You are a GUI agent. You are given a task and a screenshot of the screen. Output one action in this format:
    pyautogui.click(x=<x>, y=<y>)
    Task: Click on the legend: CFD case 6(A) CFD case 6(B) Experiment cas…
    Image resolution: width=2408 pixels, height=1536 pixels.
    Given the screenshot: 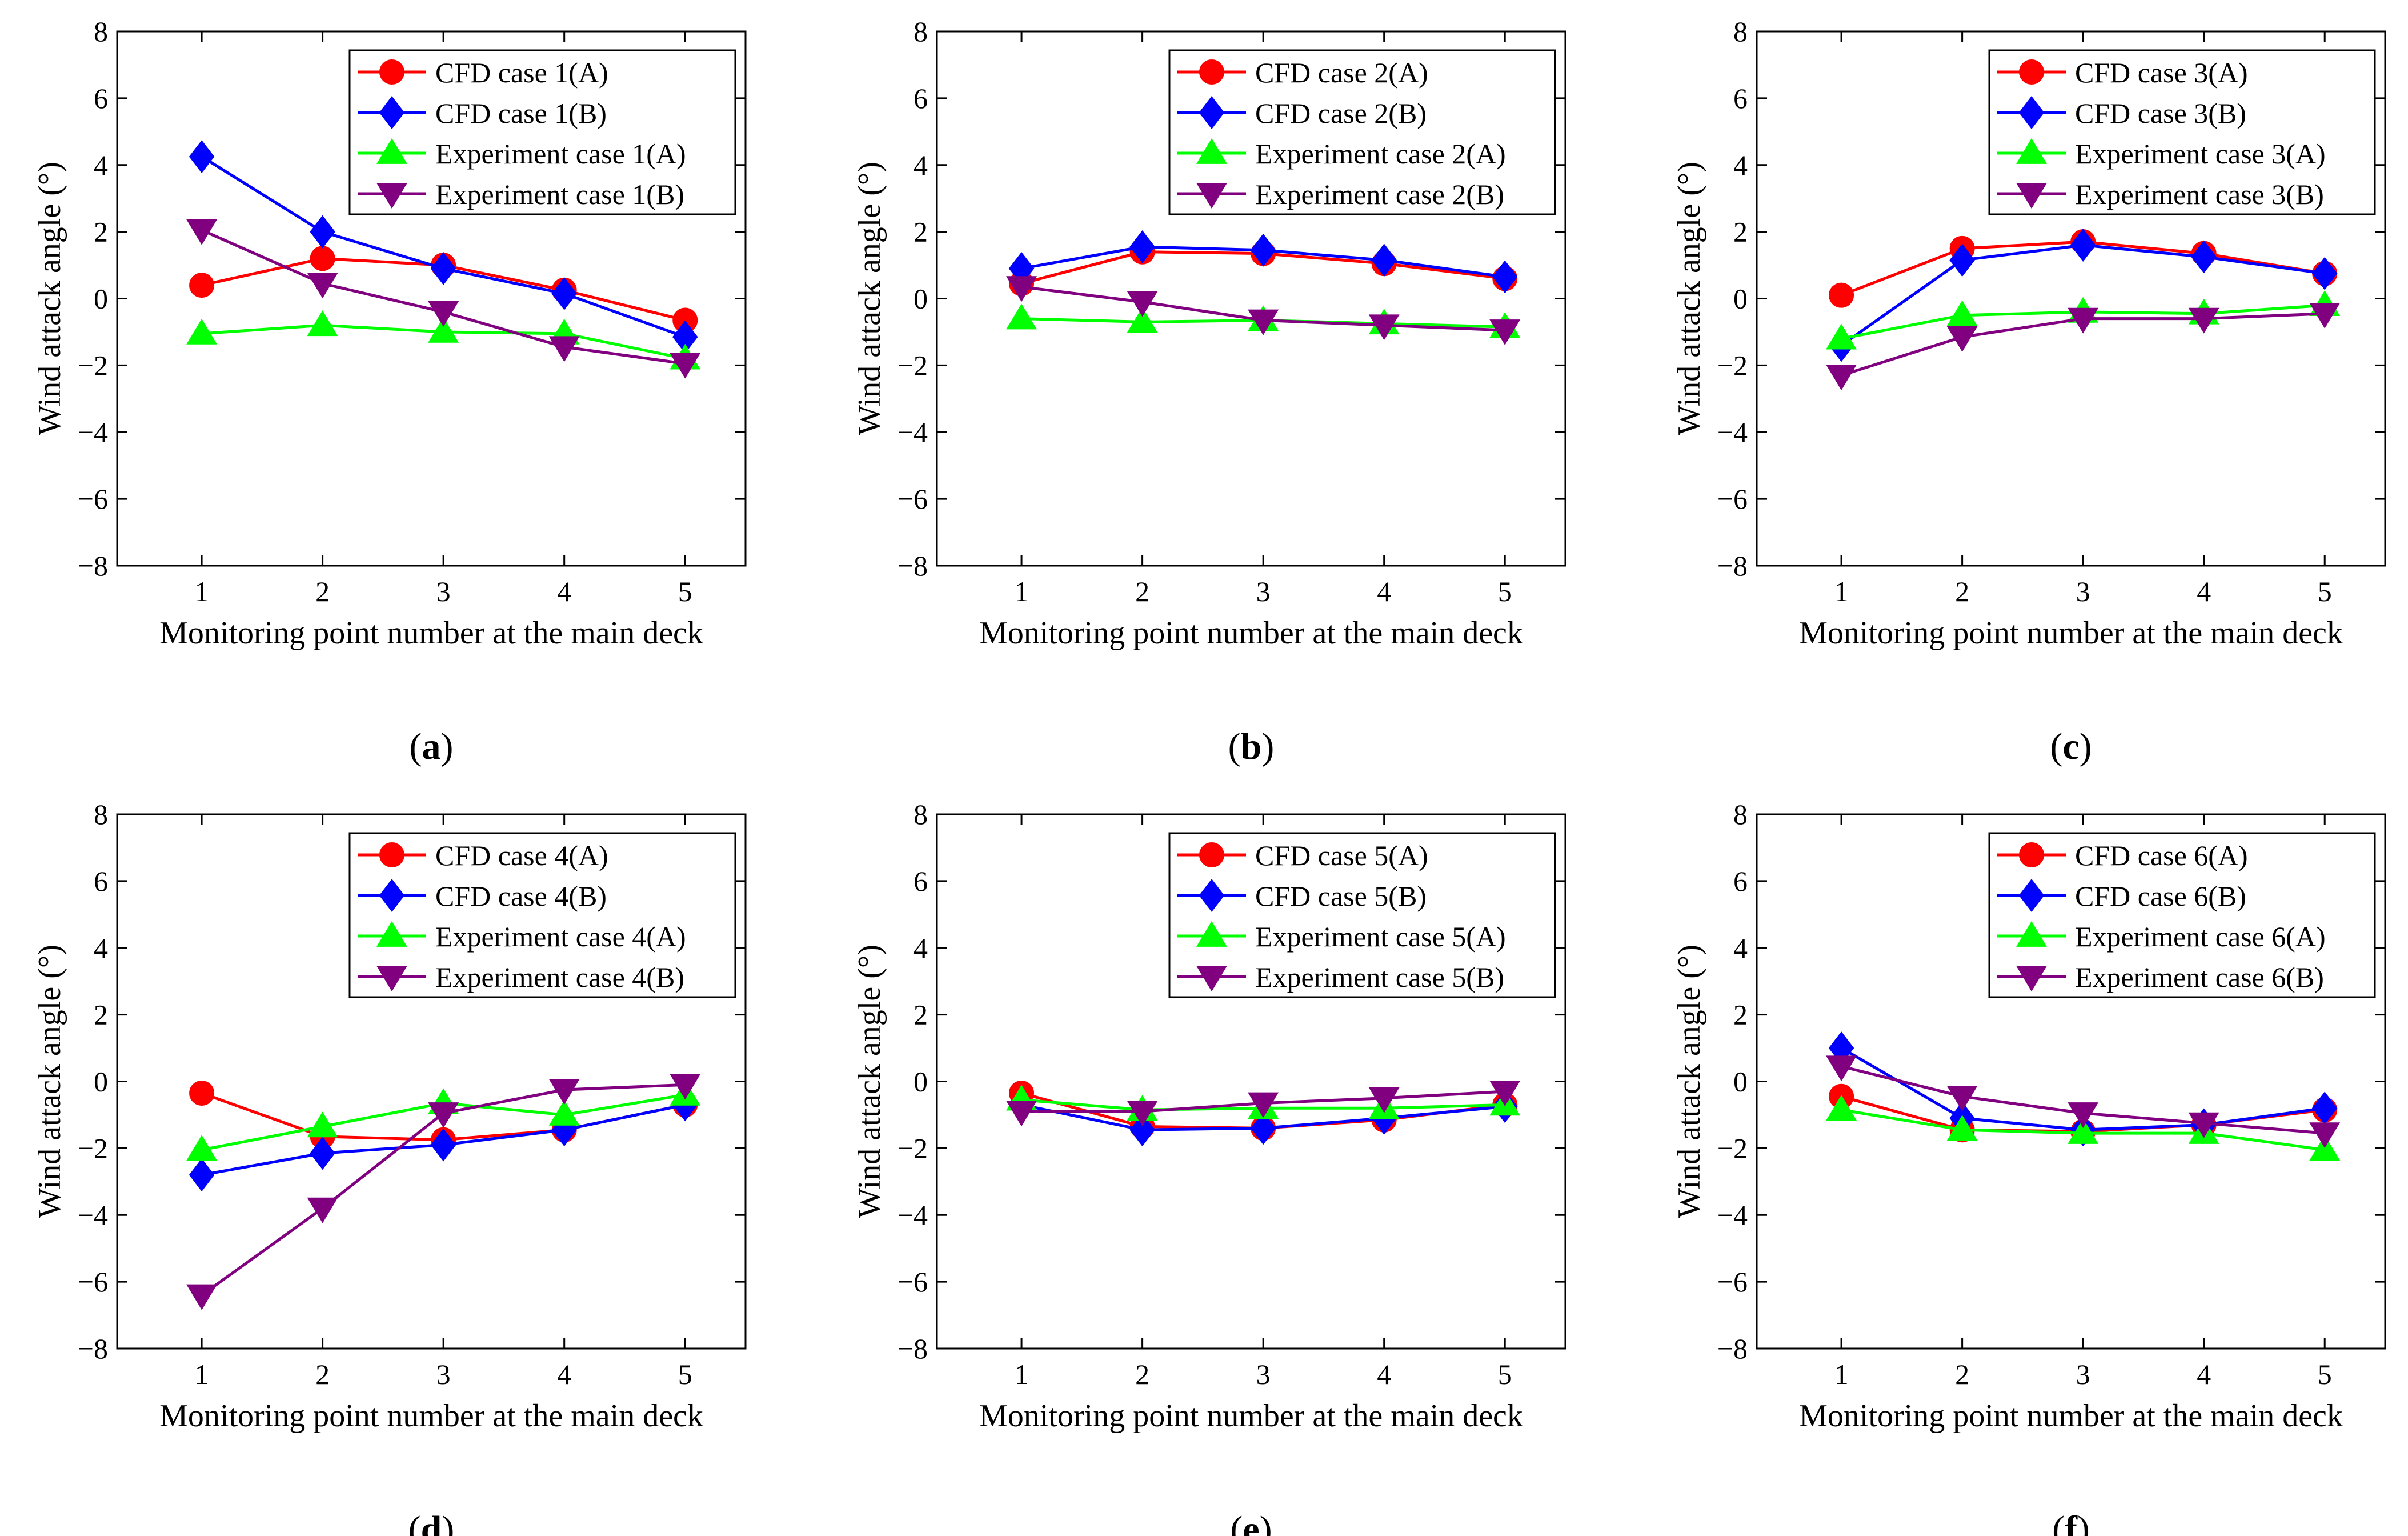 What is the action you would take?
    pyautogui.click(x=2182, y=915)
    